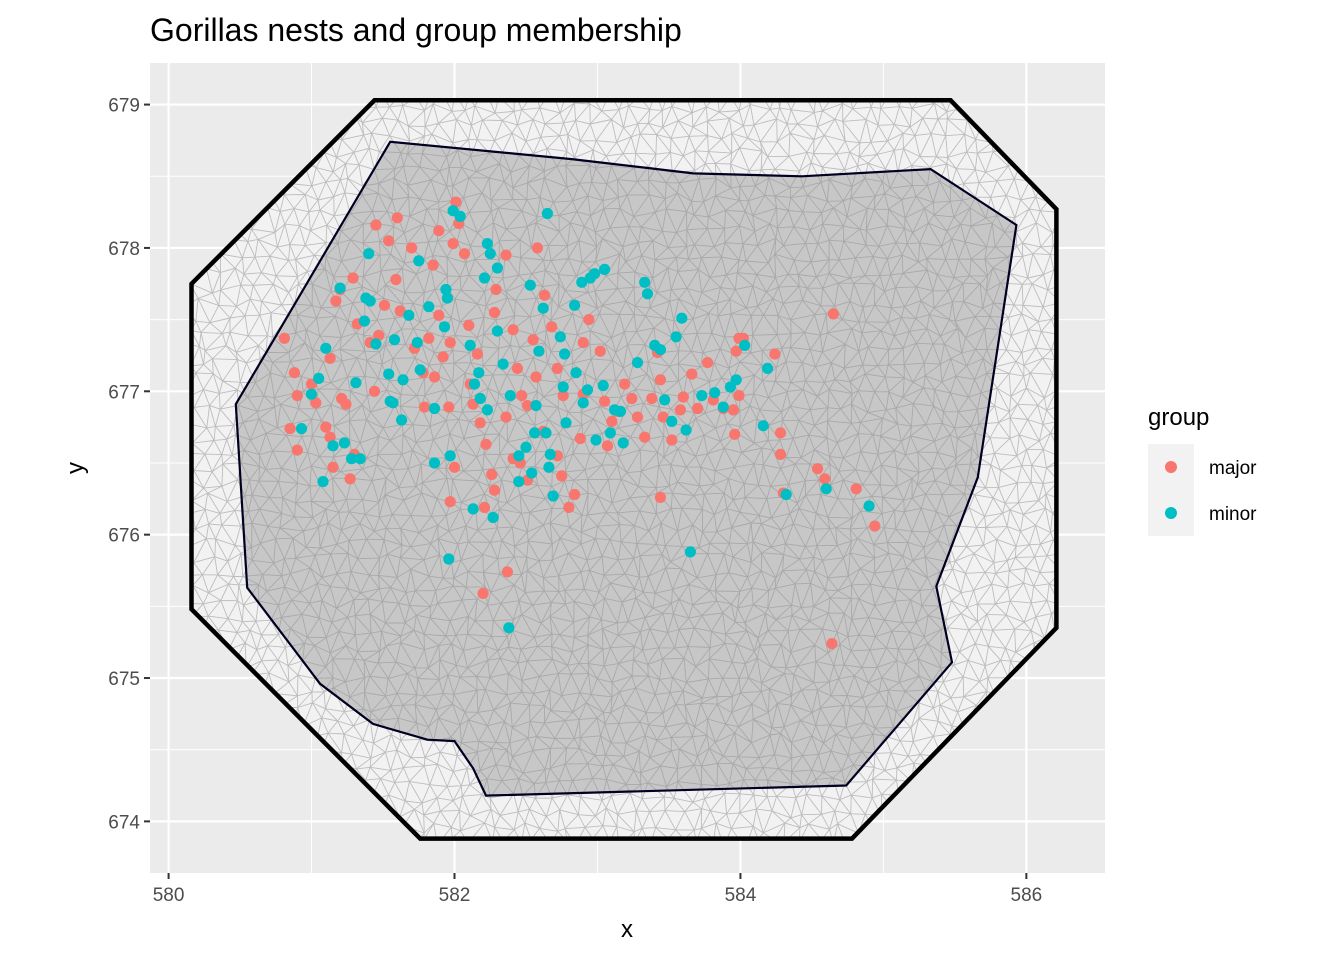 The height and width of the screenshot is (960, 1344). I want to click on x-tick-label: 584, so click(741, 895).